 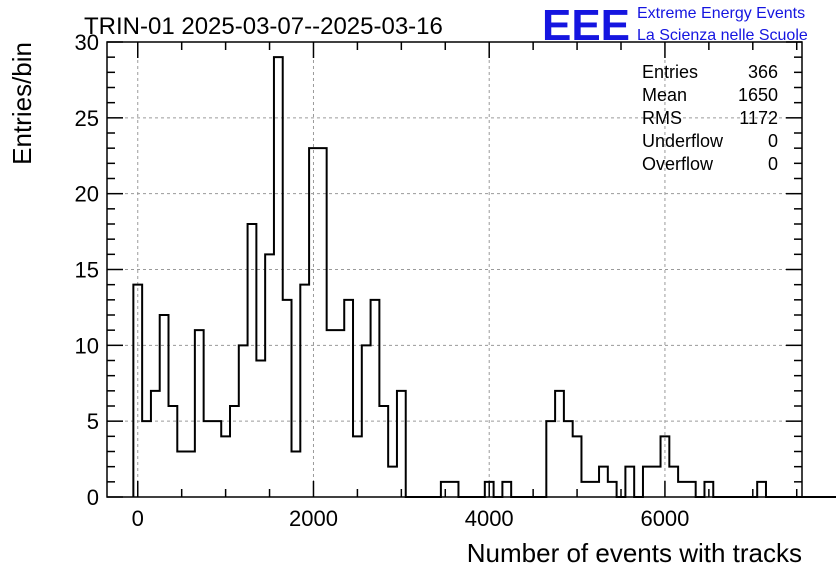 What do you see at coordinates (489, 518) in the screenshot?
I see `x-tick-label: 4000` at bounding box center [489, 518].